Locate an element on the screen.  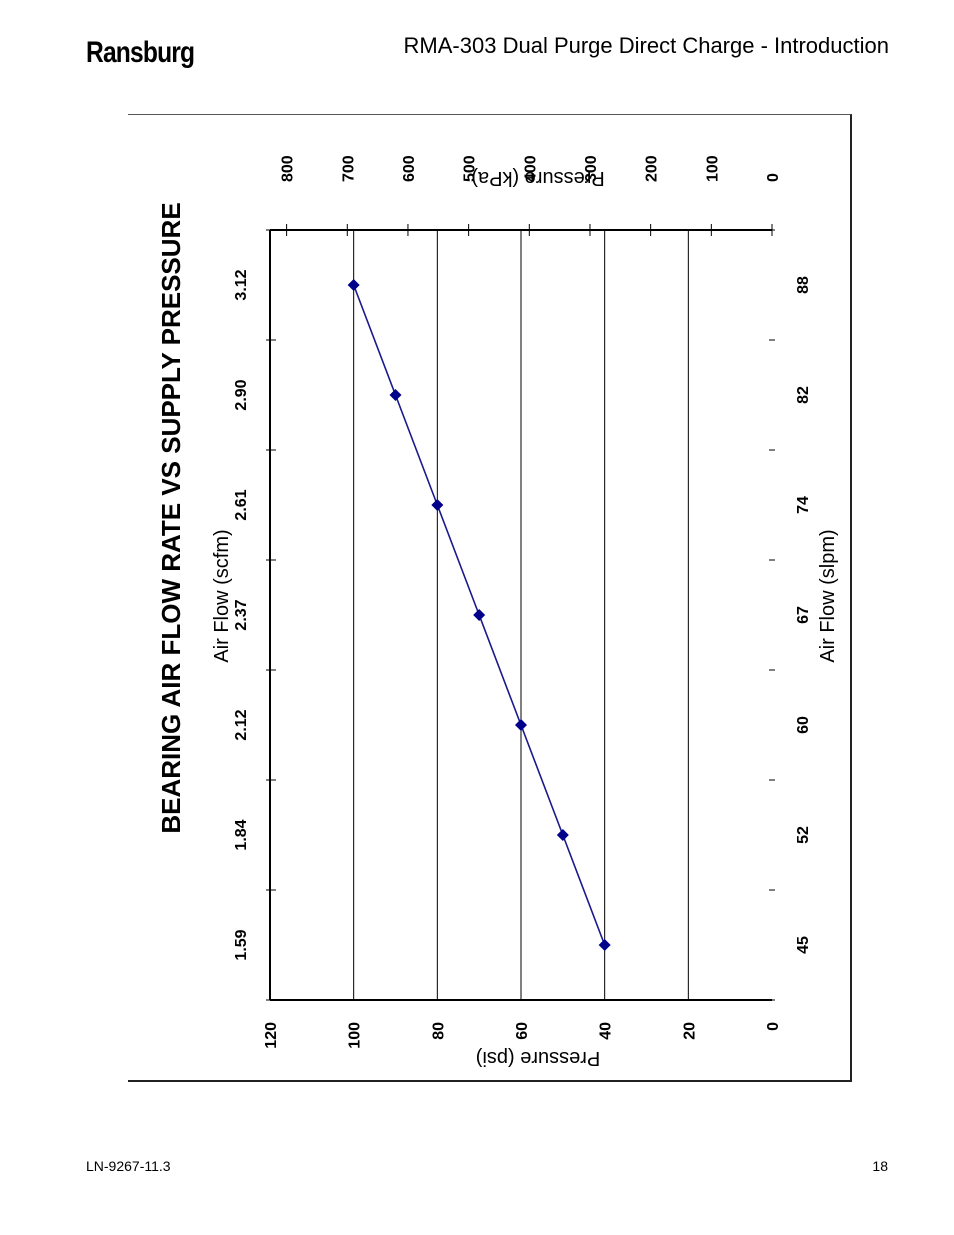
psi-tick-label: 80 is located at coordinates (438, 1031).